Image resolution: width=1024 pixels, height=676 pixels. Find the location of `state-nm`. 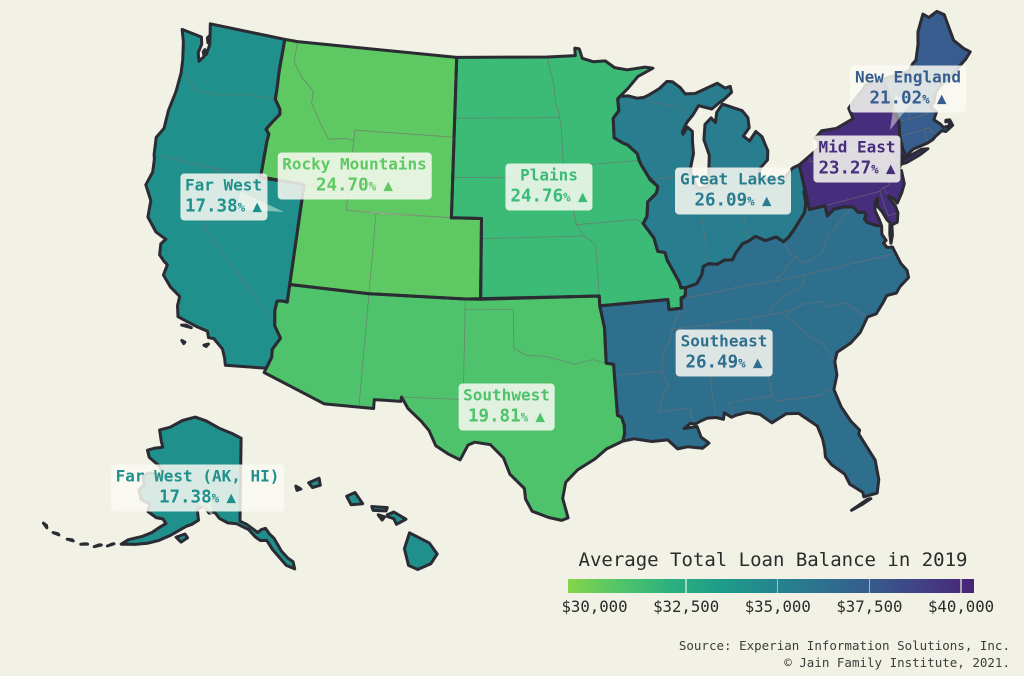

state-nm is located at coordinates (412, 351).